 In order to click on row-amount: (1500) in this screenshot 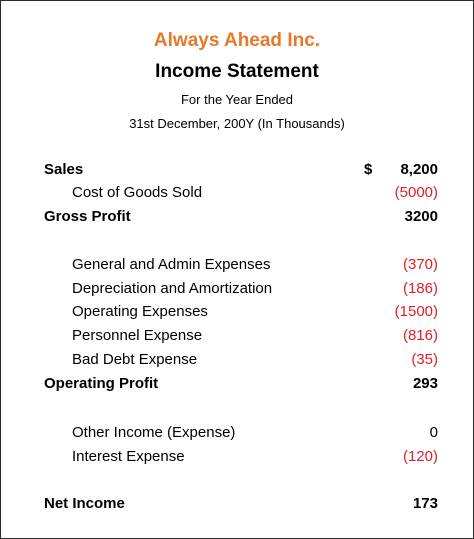, I will do `click(416, 311)`.